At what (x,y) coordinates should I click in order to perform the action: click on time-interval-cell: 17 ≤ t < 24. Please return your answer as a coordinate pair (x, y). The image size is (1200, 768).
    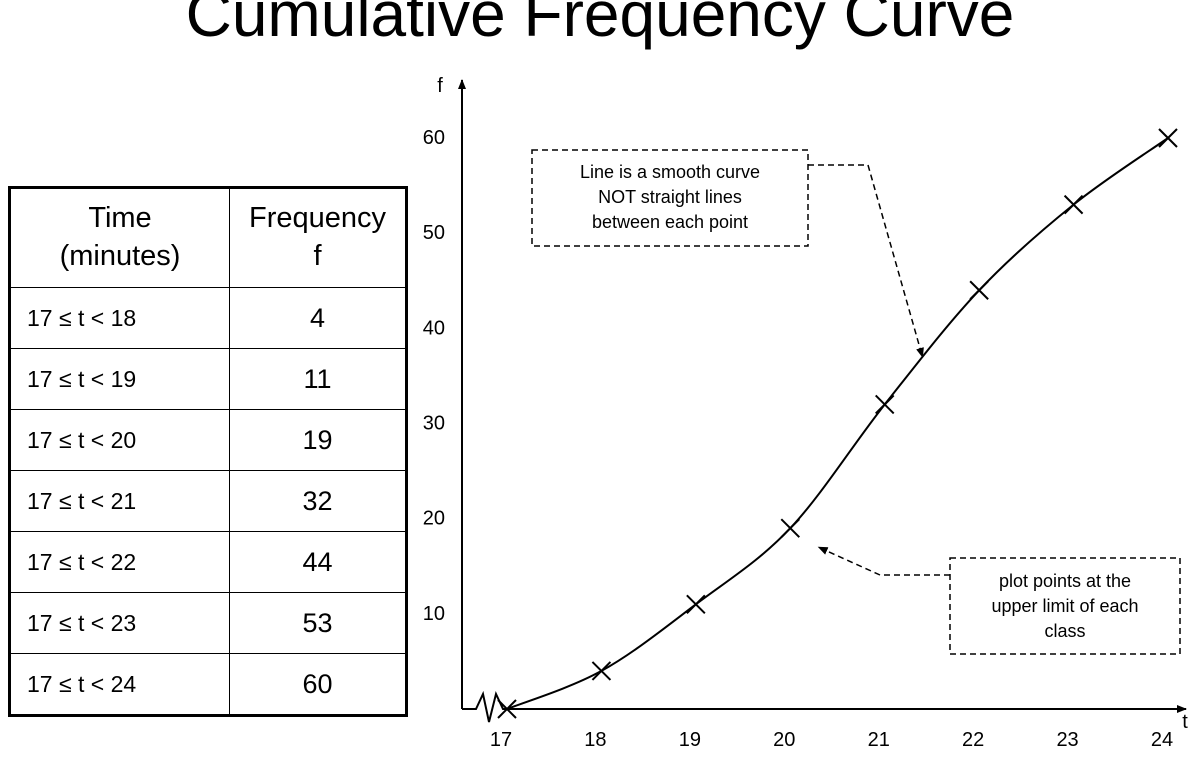
    Looking at the image, I should click on (119, 684).